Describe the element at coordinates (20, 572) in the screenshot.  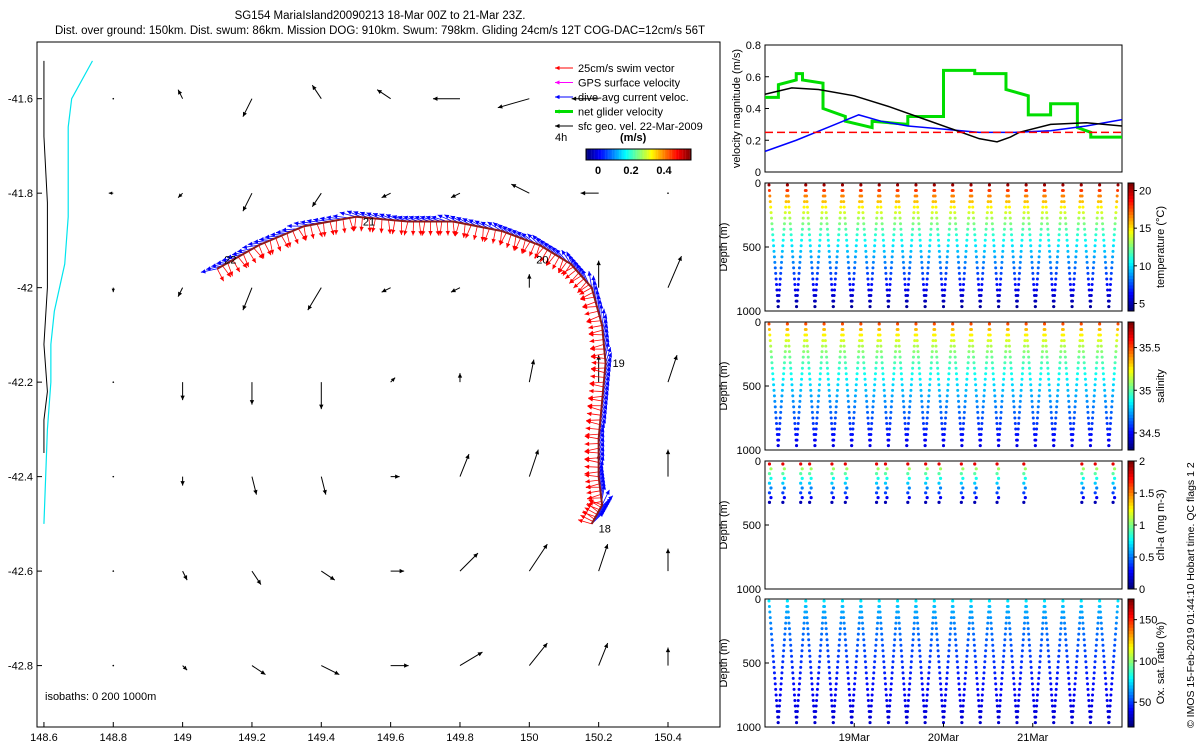
I see `map-ytick-label: -42.6` at that location.